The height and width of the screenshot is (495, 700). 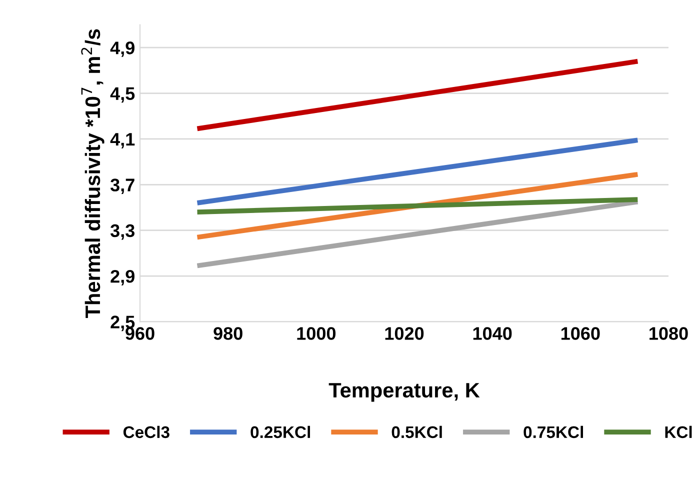 What do you see at coordinates (122, 140) in the screenshot?
I see `y-tick-label: 4,1` at bounding box center [122, 140].